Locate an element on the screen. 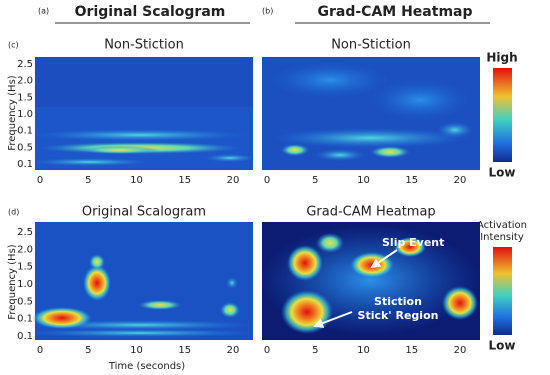 The width and height of the screenshot is (550, 375). annotation: Stick' Region is located at coordinates (398, 315).